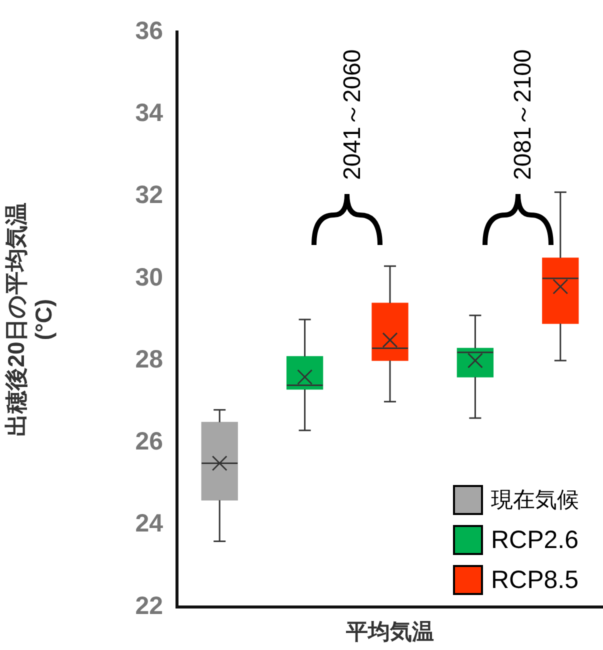  I want to click on x-axis-title: 平均気温, so click(389, 631).